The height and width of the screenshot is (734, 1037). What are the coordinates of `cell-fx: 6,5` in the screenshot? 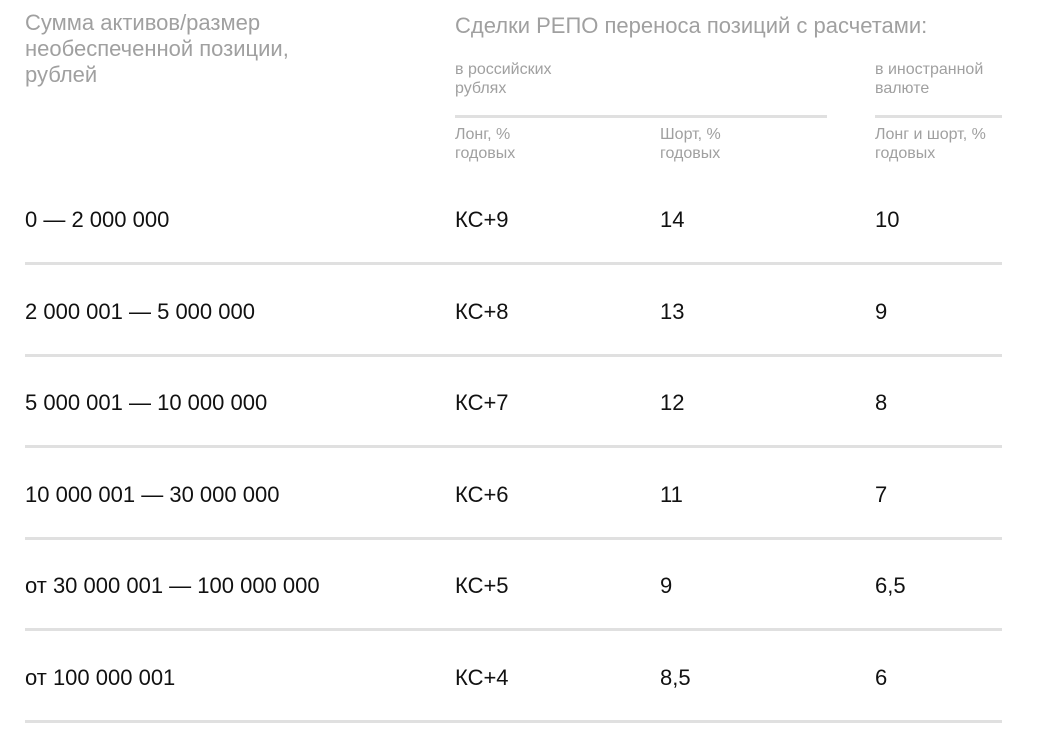 It's located at (890, 586).